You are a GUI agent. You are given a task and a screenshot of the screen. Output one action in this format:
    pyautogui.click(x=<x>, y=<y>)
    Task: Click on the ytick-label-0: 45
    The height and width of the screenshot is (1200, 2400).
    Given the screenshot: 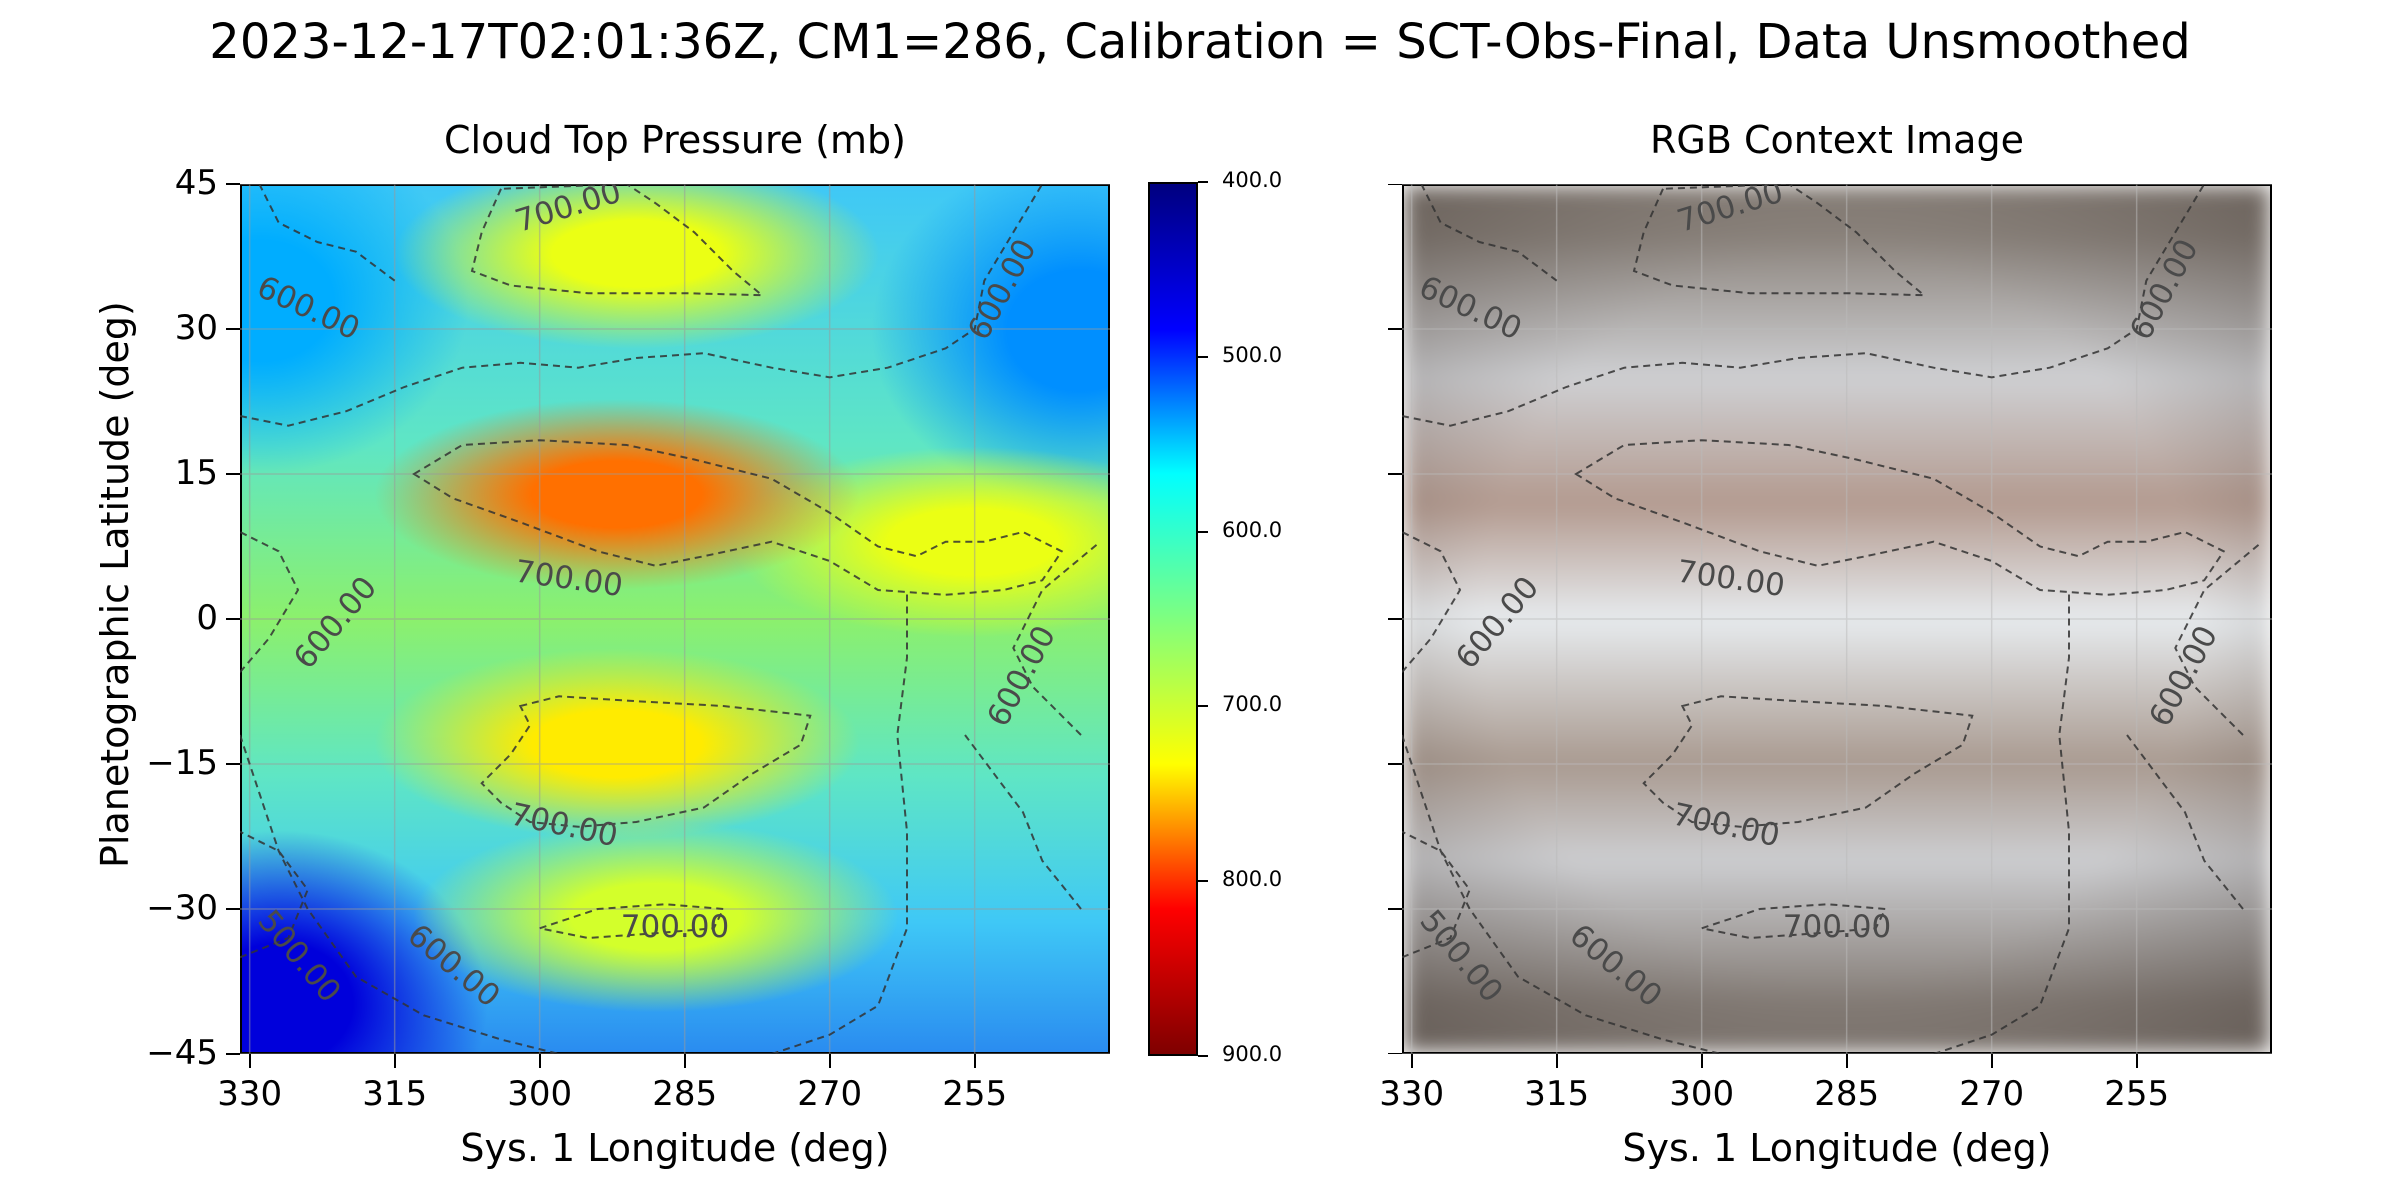 What is the action you would take?
    pyautogui.click(x=196, y=183)
    